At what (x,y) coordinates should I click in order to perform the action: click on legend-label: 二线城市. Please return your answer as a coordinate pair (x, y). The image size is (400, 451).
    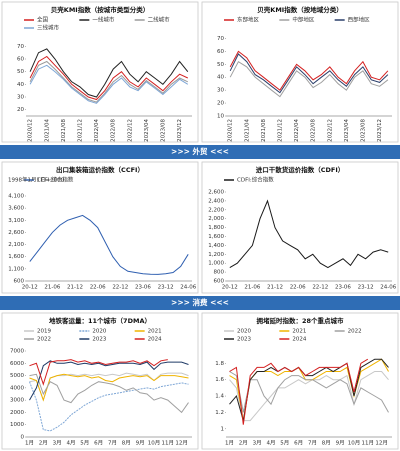
    Looking at the image, I should click on (159, 20).